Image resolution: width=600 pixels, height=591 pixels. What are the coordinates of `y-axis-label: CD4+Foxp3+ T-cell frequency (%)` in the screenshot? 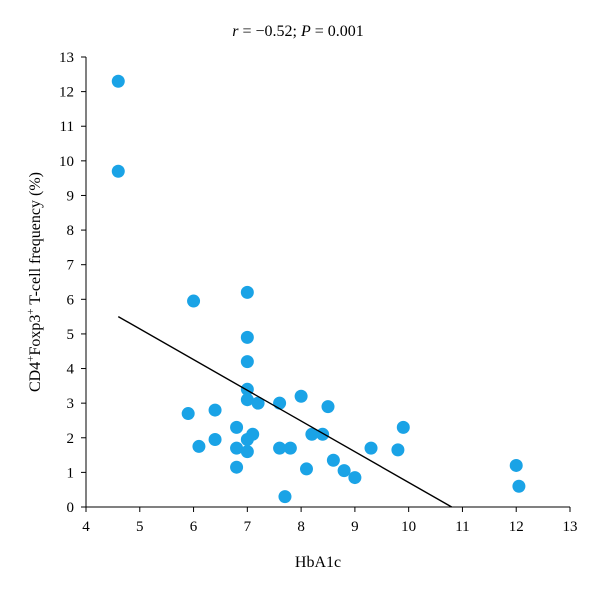 It's located at (34, 282).